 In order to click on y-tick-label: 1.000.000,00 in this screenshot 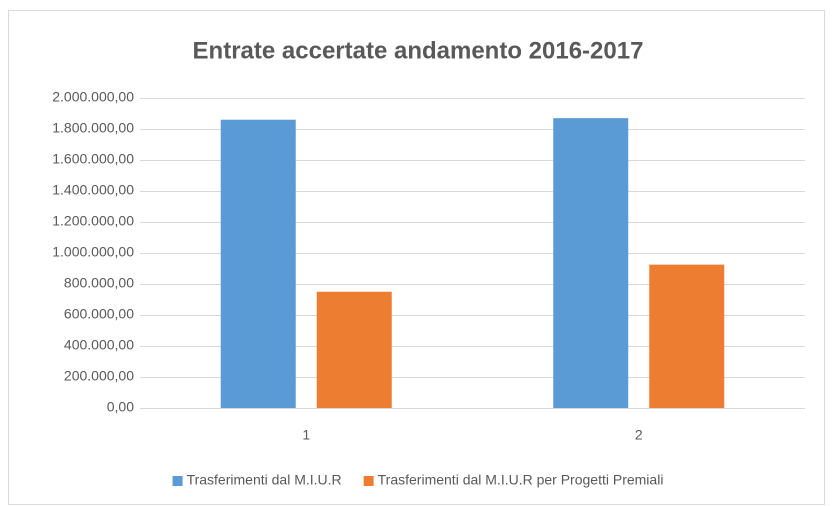, I will do `click(93, 252)`.